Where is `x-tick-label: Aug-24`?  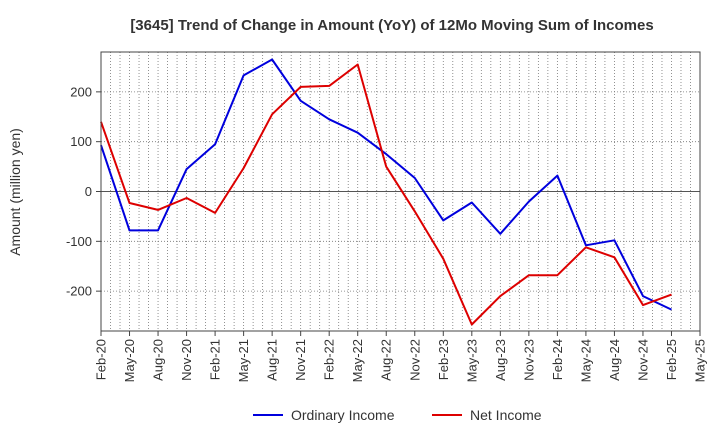 x-tick-label: Aug-24 is located at coordinates (614, 360).